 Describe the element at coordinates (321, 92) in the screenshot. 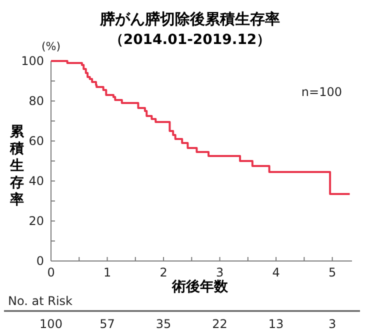

I see `annotation: n=100` at that location.